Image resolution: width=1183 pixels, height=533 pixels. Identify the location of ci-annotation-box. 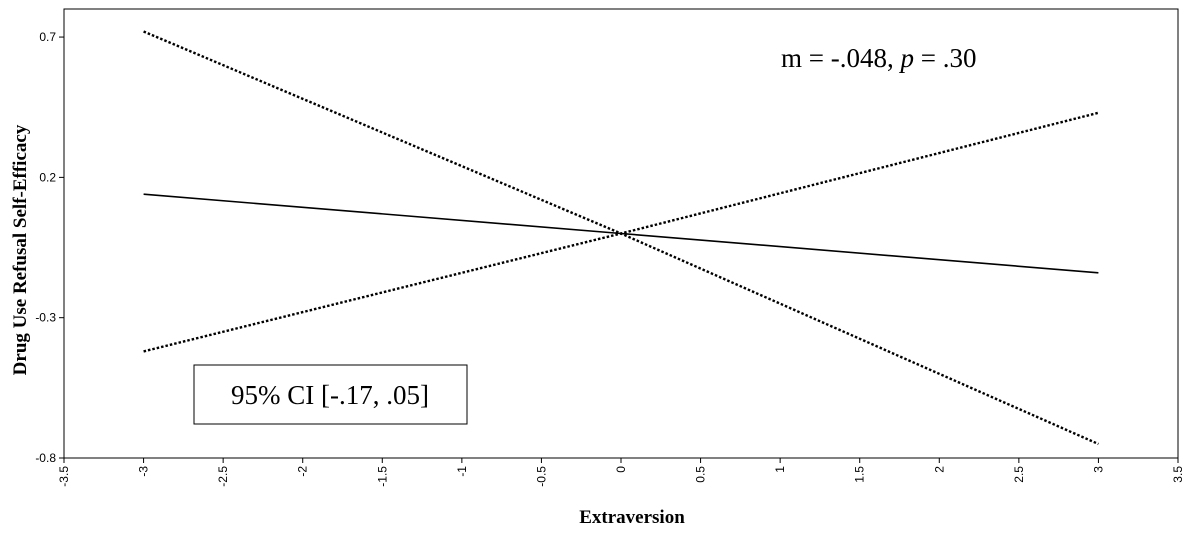
(330, 394).